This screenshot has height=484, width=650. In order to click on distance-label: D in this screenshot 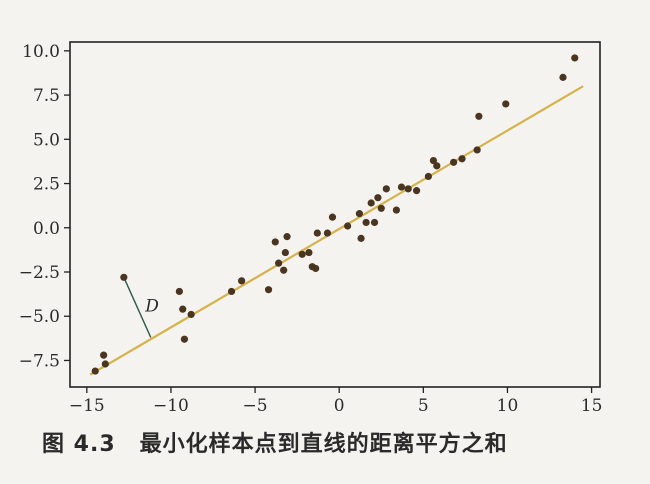, I will do `click(151, 306)`.